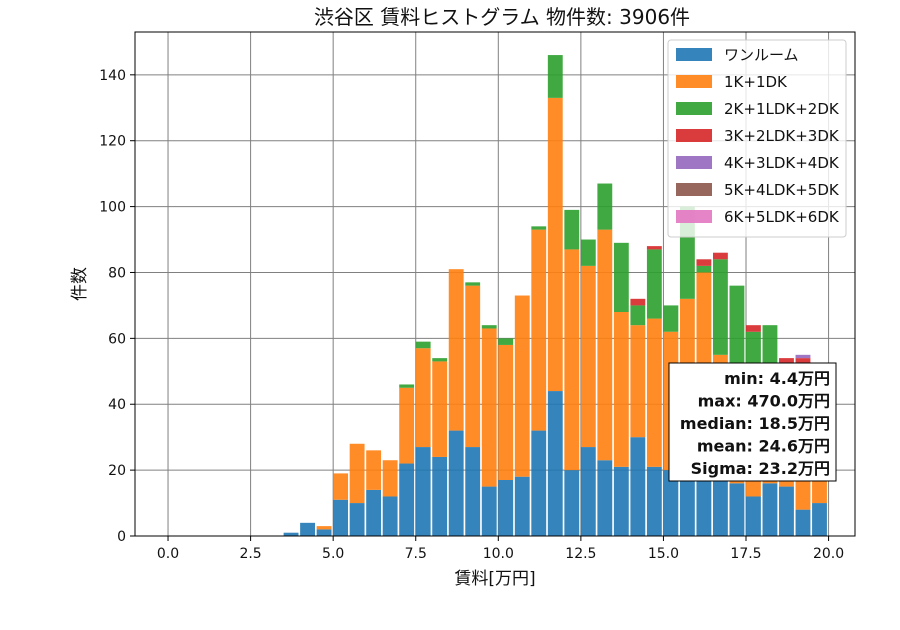  Describe the element at coordinates (117, 339) in the screenshot. I see `y-tick-label: 60` at that location.